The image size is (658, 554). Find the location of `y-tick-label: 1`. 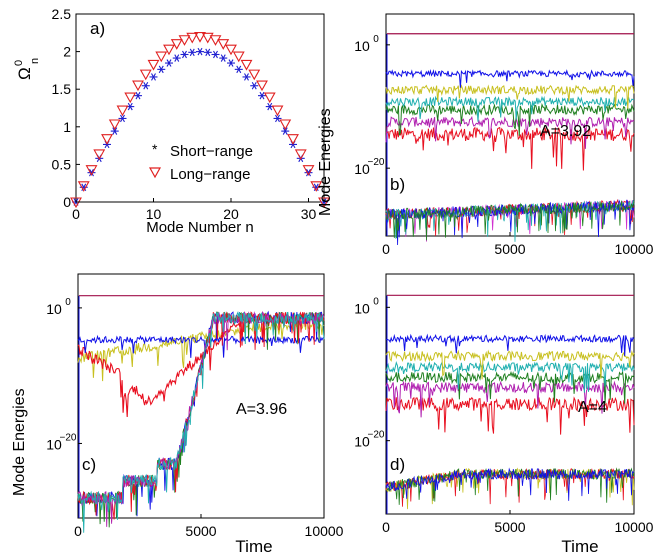

y-tick-label: 1 is located at coordinates (67, 127).